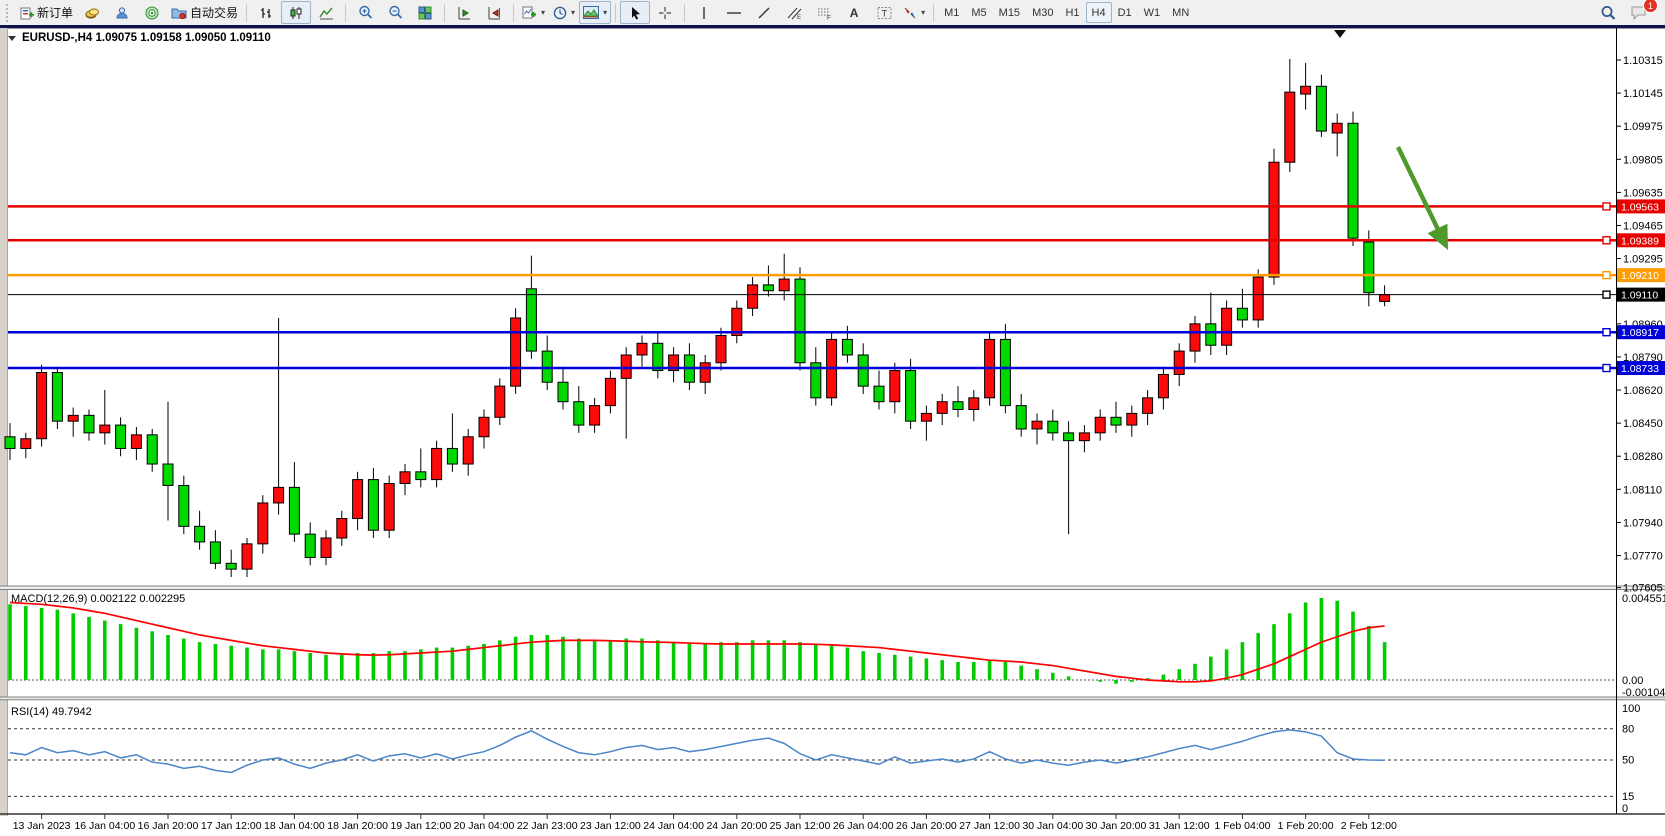 The width and height of the screenshot is (1665, 836). I want to click on fibonacci-button: F, so click(824, 12).